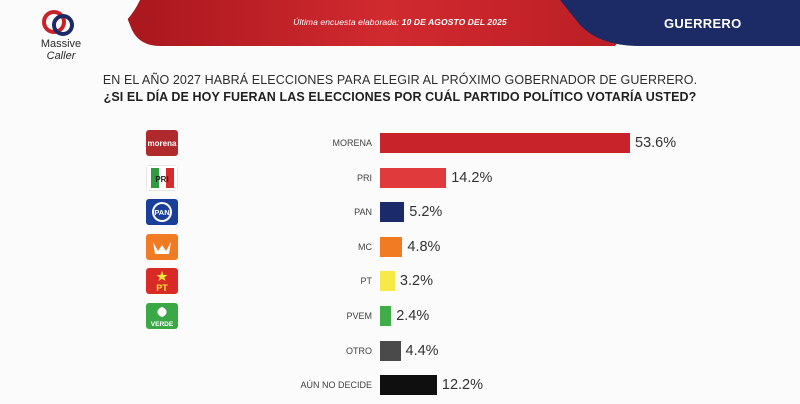 The width and height of the screenshot is (800, 404). I want to click on svg-text: PAN, so click(161, 212).